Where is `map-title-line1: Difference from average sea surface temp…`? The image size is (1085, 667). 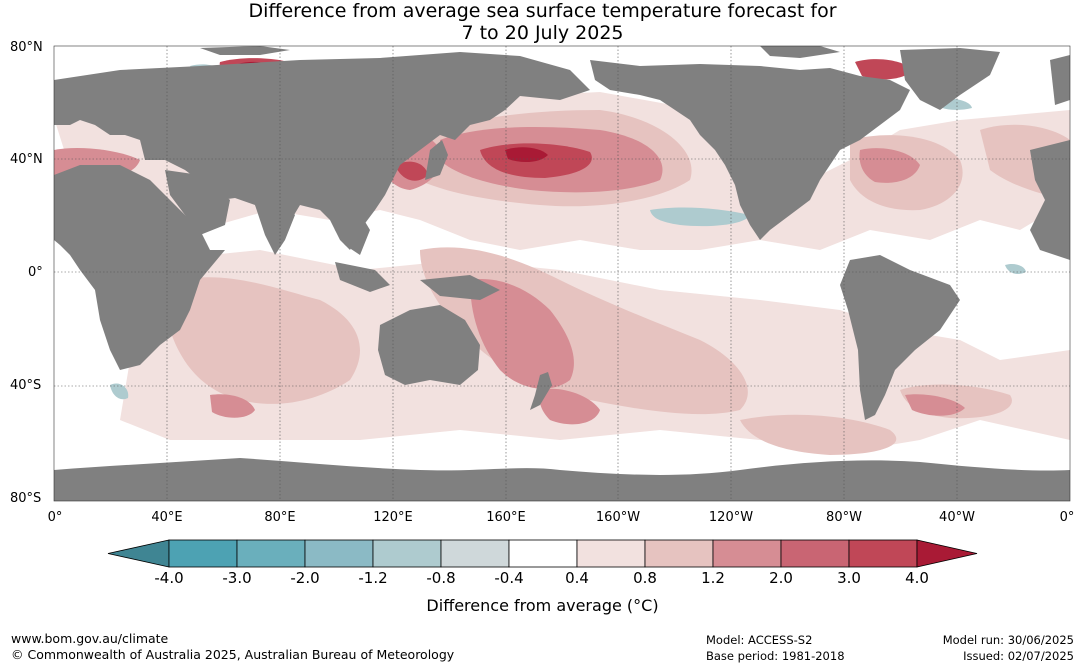 map-title-line1: Difference from average sea surface temp… is located at coordinates (542, 11).